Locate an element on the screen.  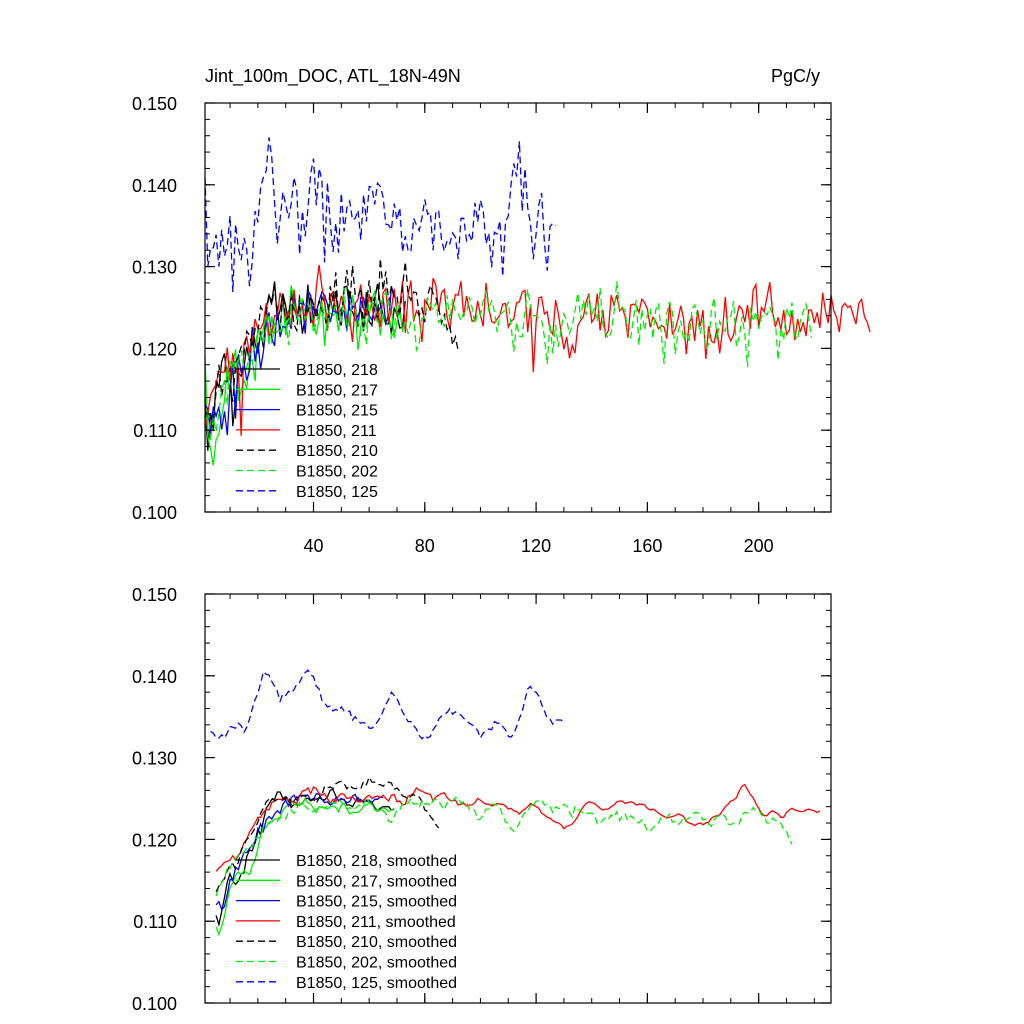
legend-label: B1850, 202 is located at coordinates (337, 472).